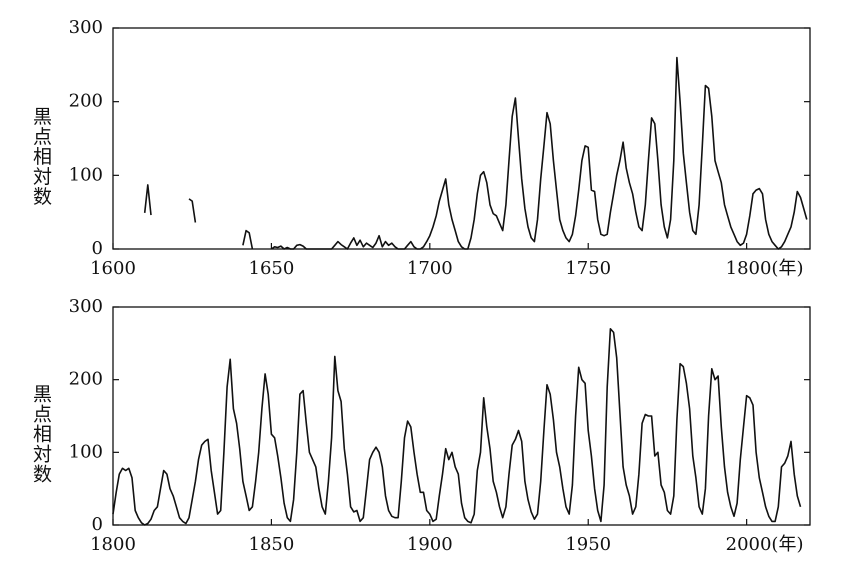 The image size is (847, 574). Describe the element at coordinates (588, 544) in the screenshot. I see `x-tick-label: 1950` at that location.